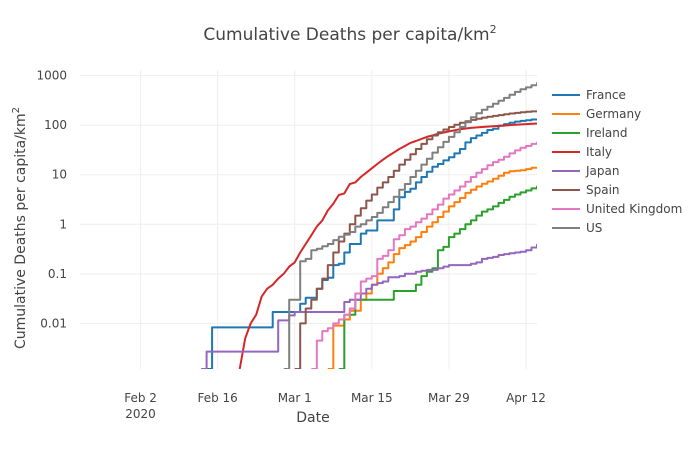  I want to click on x-tick-label: Feb 2, so click(140, 398).